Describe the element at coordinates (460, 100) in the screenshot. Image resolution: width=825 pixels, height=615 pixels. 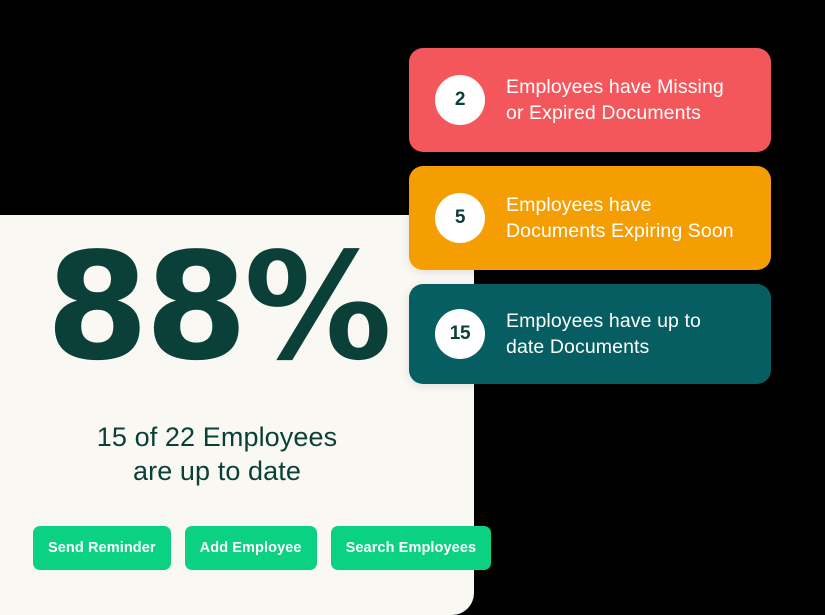
I see `status-count-badge: 2` at that location.